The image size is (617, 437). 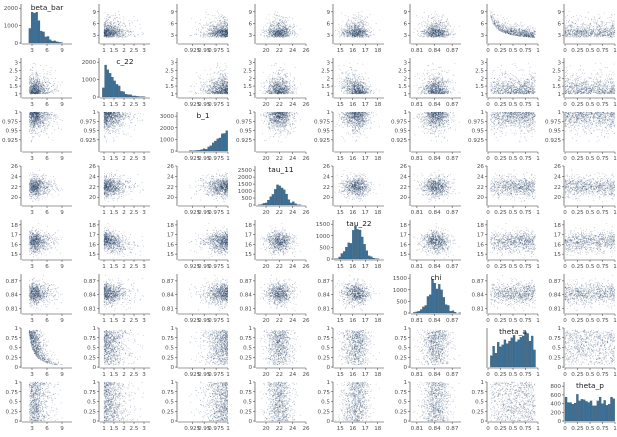 What do you see at coordinates (124, 51) in the screenshot?
I see `x-tick-label: 2` at bounding box center [124, 51].